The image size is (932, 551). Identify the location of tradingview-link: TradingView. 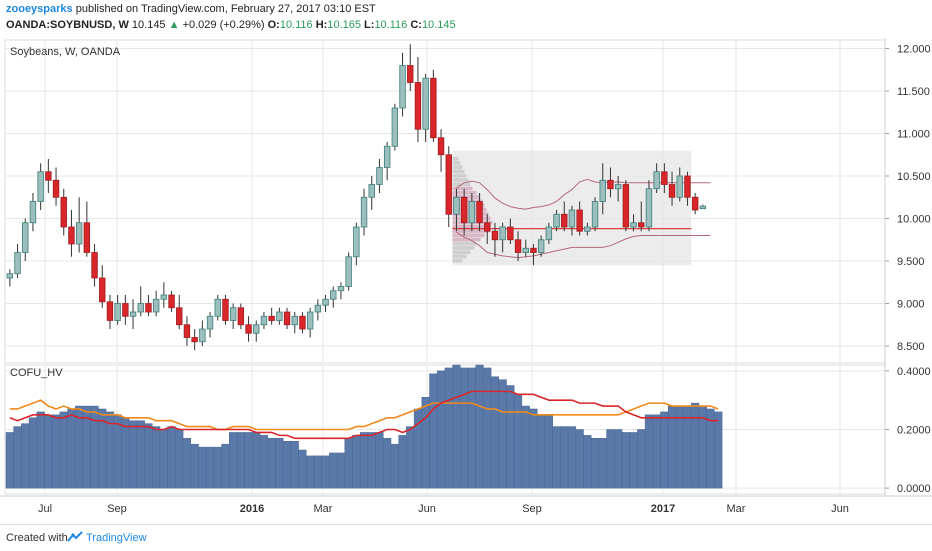
(116, 538).